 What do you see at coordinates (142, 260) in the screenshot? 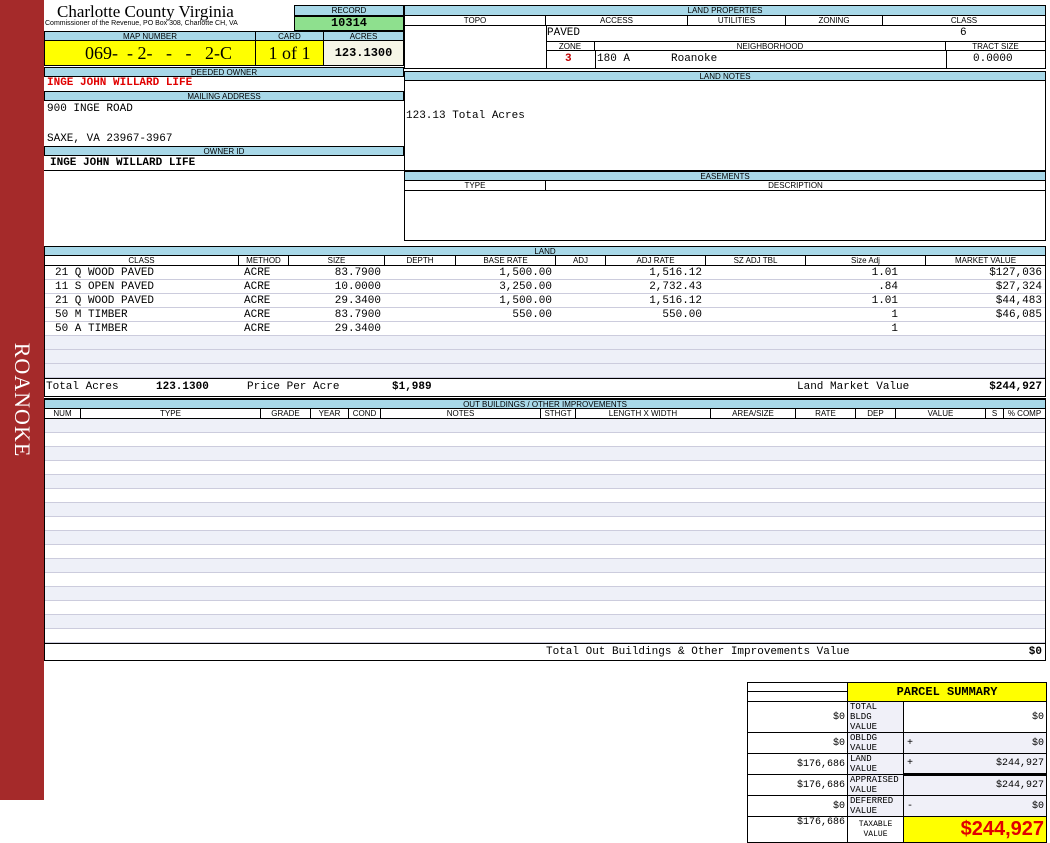
I see `land-col-header: CLASS` at bounding box center [142, 260].